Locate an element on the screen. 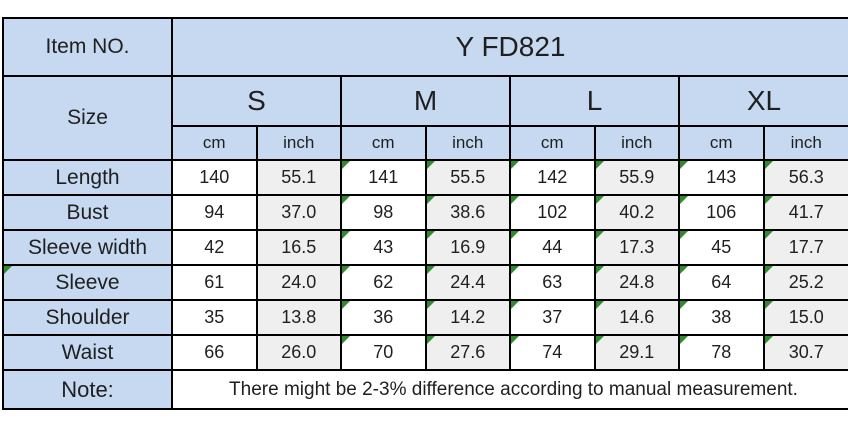 The image size is (848, 421). measurement-cell: 98 is located at coordinates (383, 212).